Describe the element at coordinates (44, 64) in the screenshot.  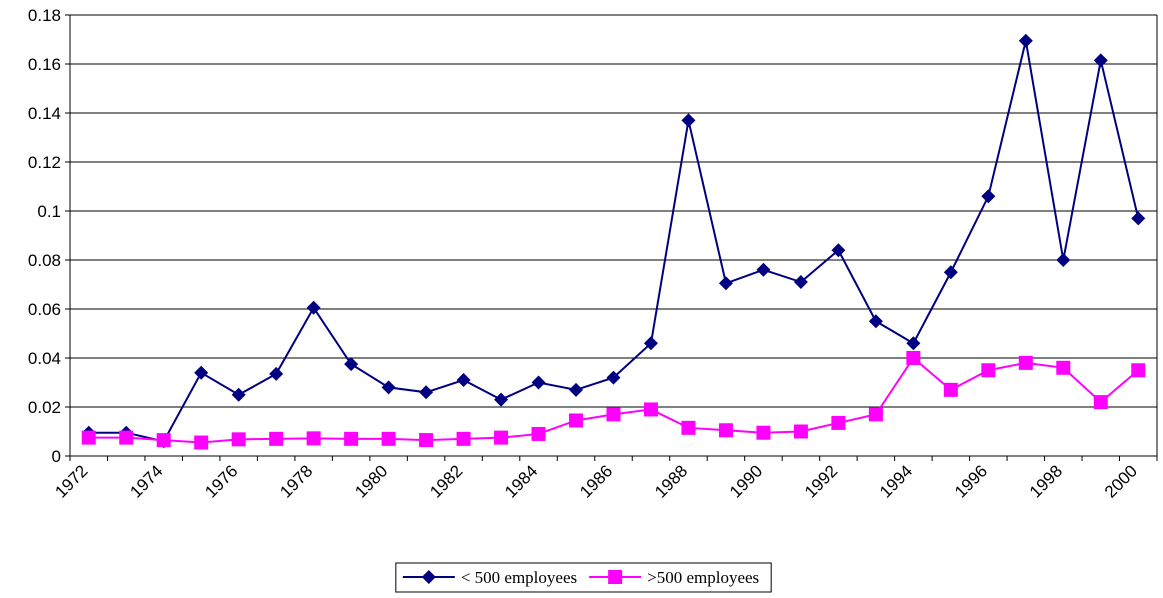
I see `y-tick-label: 0.16` at that location.